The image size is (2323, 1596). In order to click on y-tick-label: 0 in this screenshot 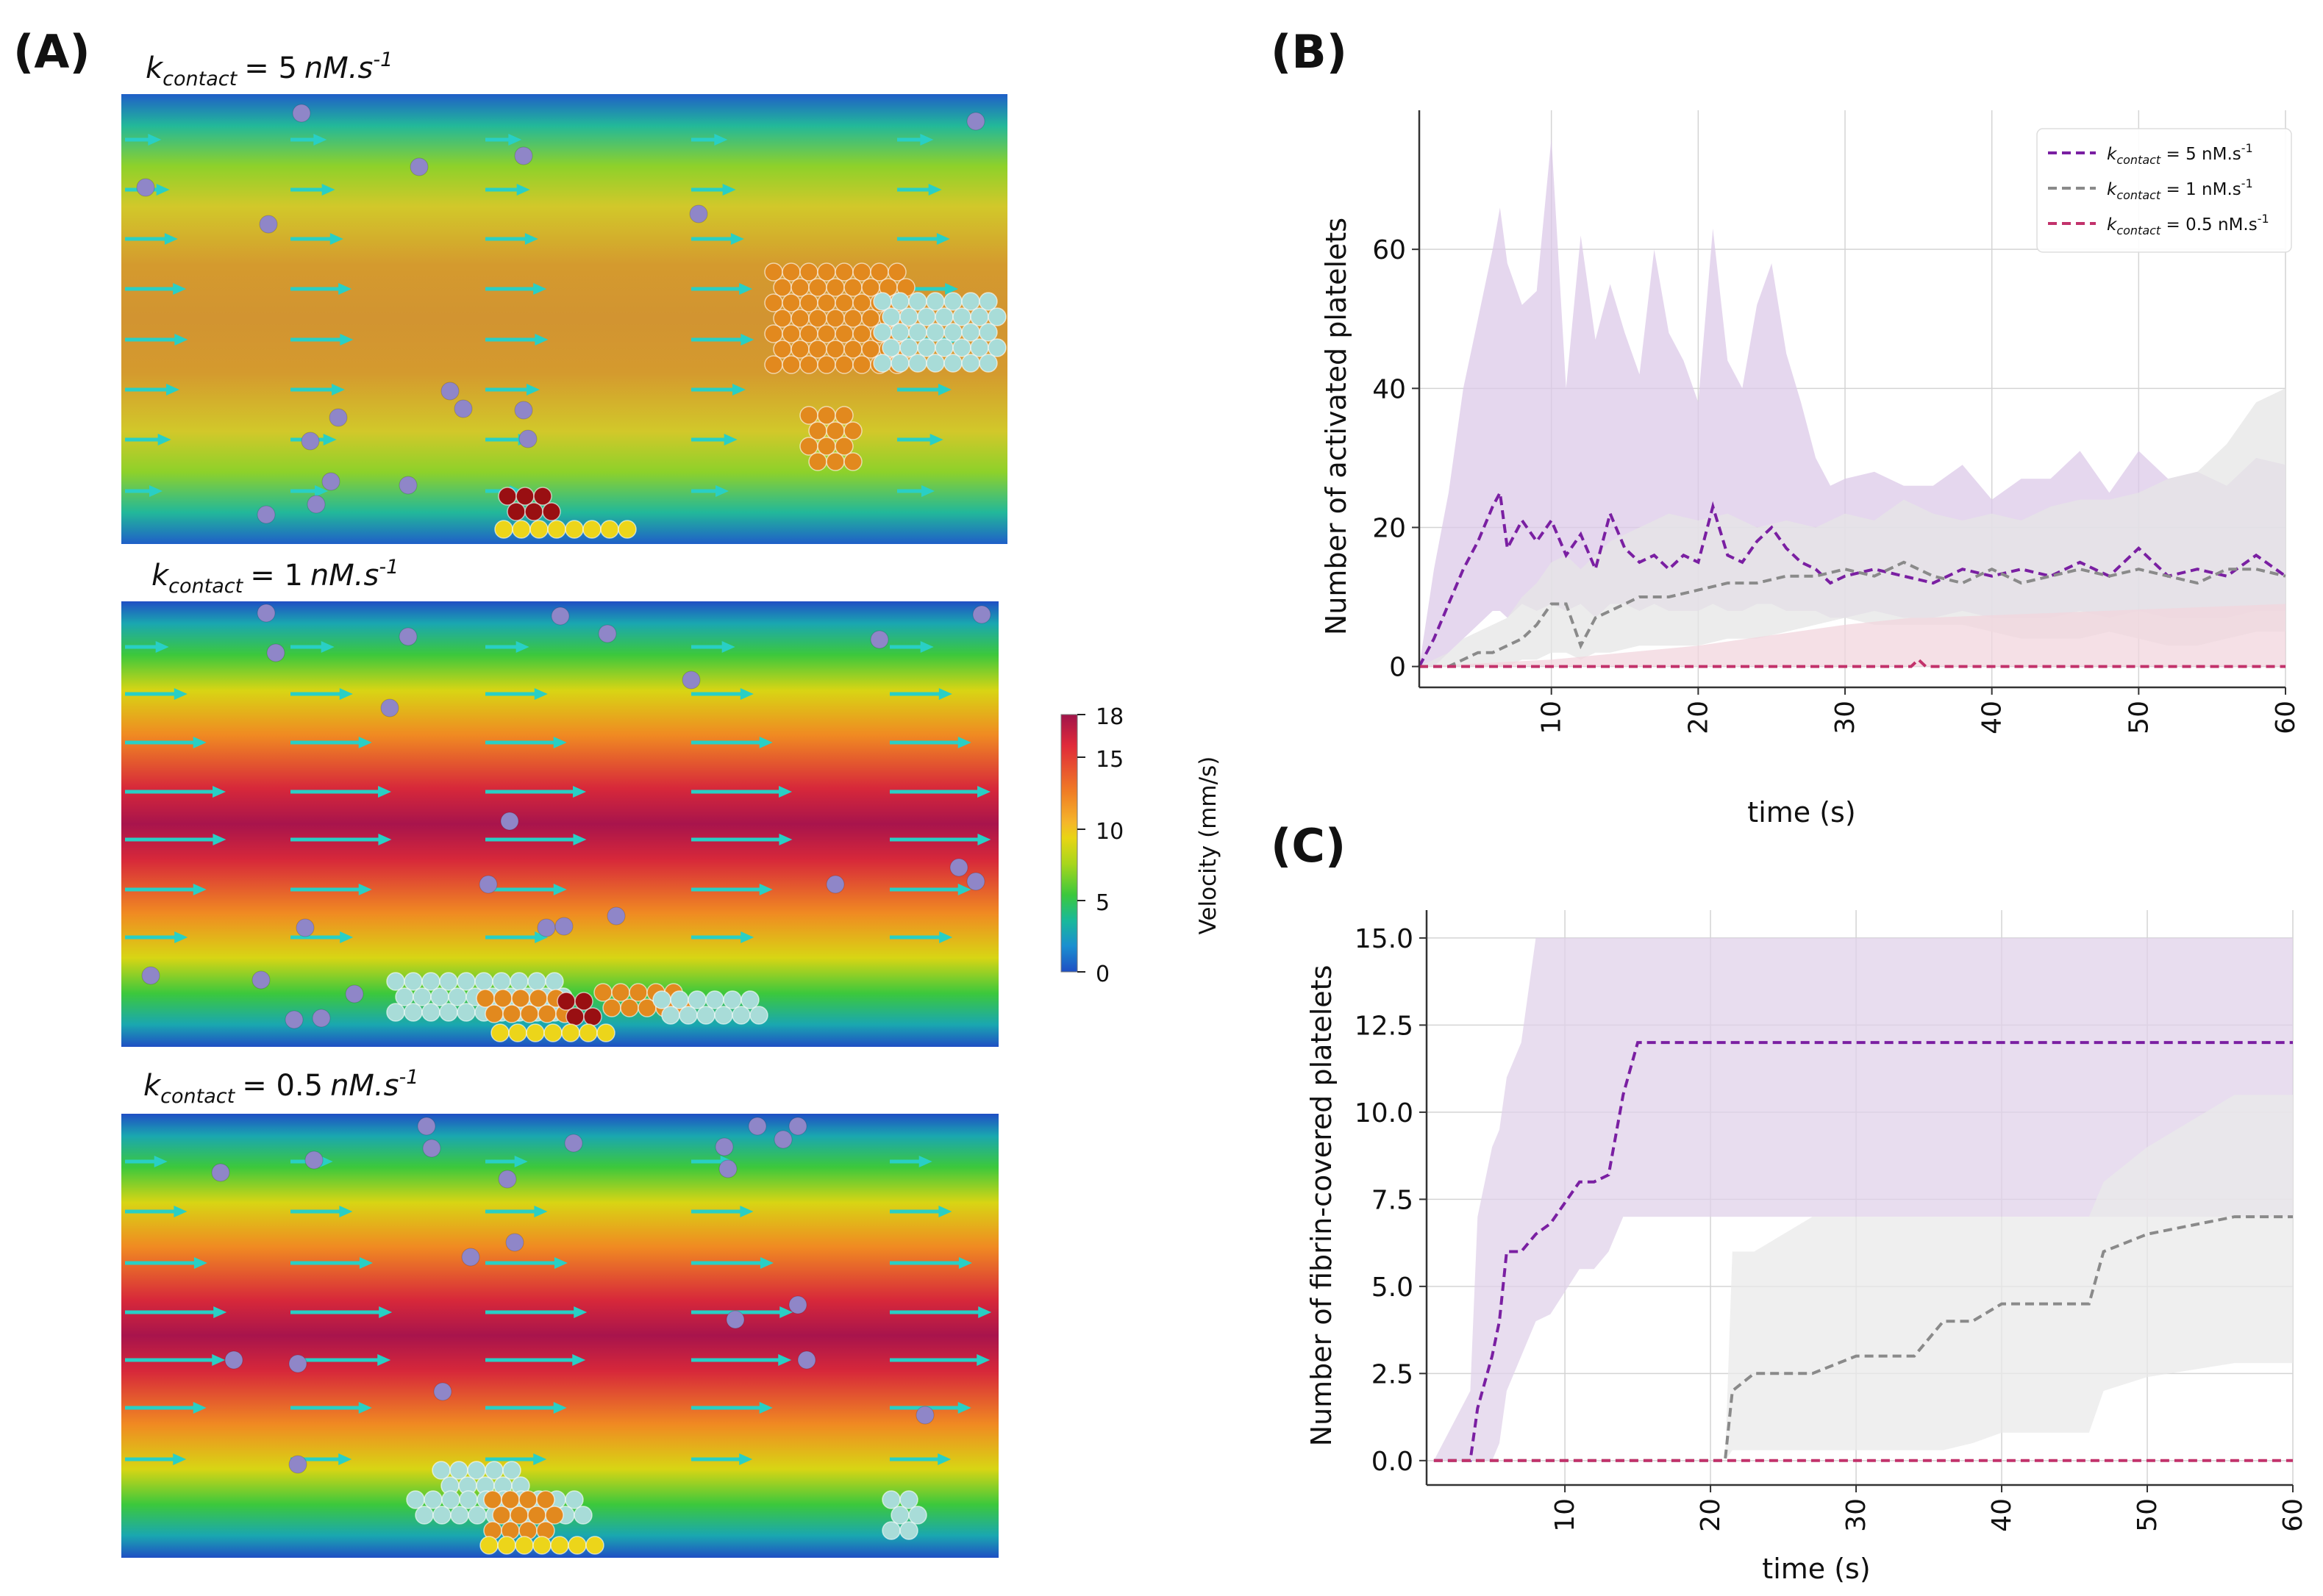, I will do `click(1397, 668)`.